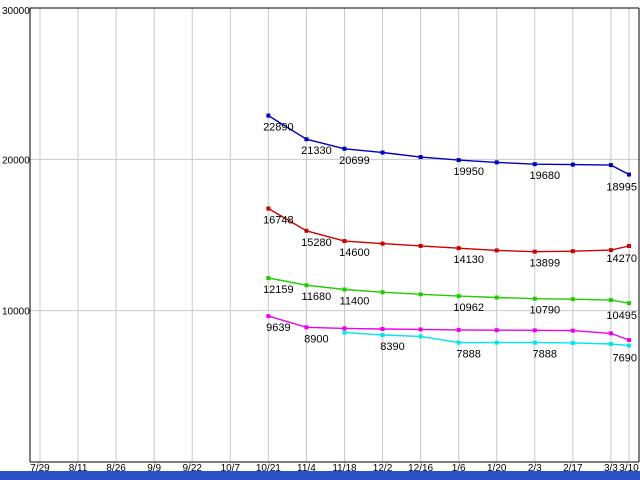 The image size is (640, 480). Describe the element at coordinates (278, 328) in the screenshot. I see `point-label: 9639` at that location.